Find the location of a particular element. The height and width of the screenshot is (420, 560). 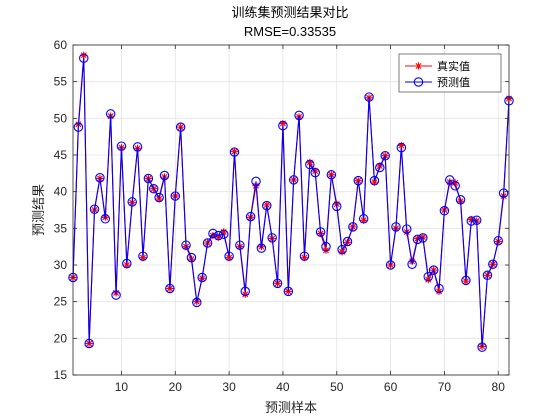

chart-title: 训练集预测结果对比 is located at coordinates (289, 12).